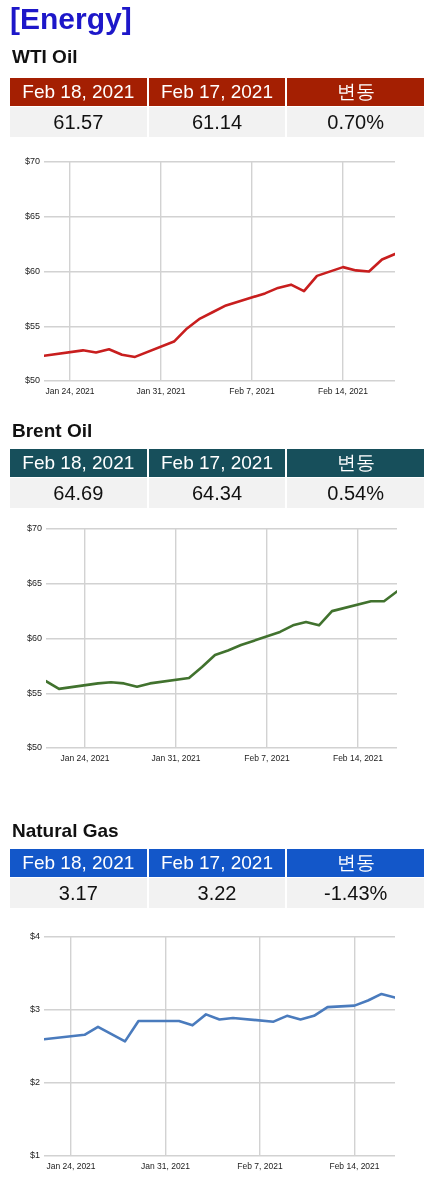 The height and width of the screenshot is (1188, 434). Describe the element at coordinates (34, 1009) in the screenshot. I see `y-tick-label: $3` at that location.